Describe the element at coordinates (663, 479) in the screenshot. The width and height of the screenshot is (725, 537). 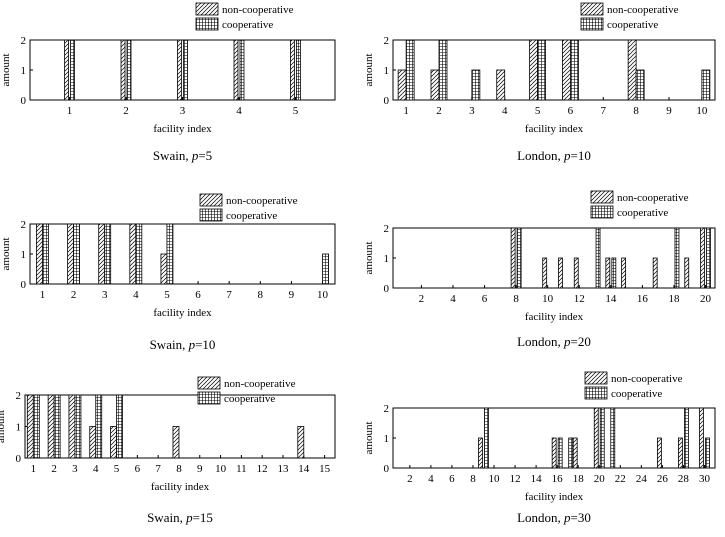
I see `x-tick-label: 26` at that location.